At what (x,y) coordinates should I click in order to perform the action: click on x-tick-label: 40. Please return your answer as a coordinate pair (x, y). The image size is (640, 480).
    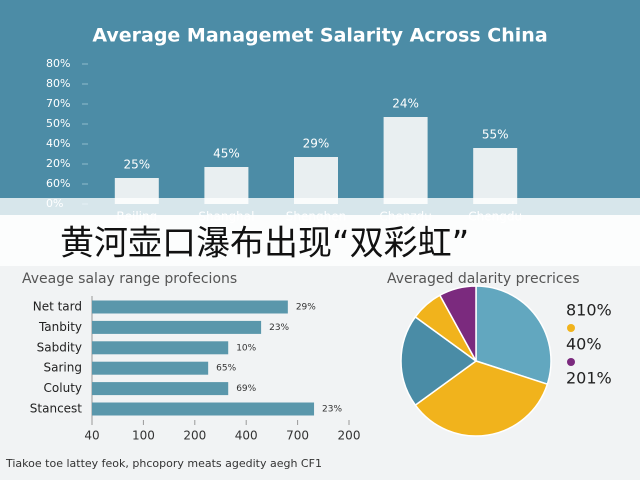
    Looking at the image, I should click on (91, 436).